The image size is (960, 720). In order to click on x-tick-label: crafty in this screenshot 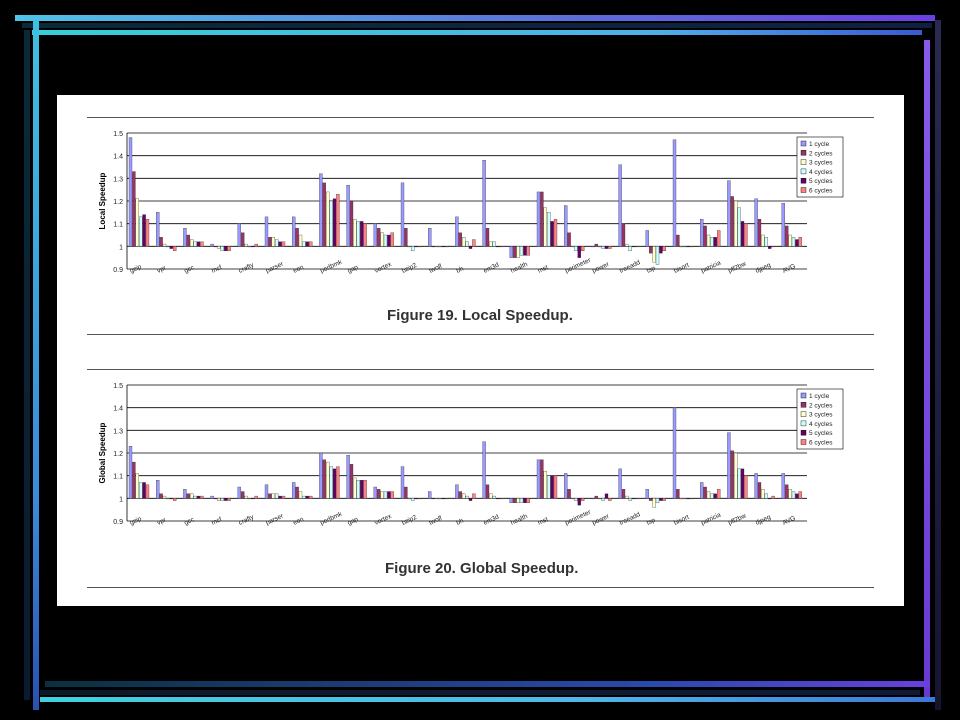, I will do `click(247, 267)`.